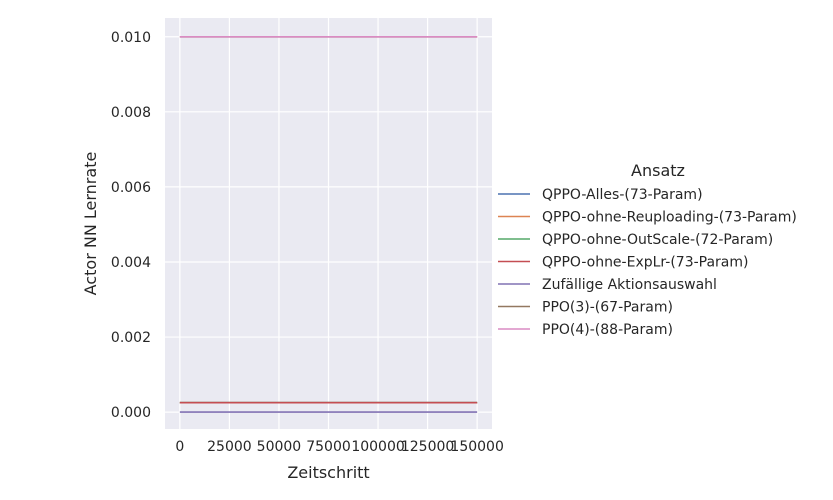 This screenshot has height=500, width=833. Describe the element at coordinates (90, 224) in the screenshot. I see `y-axis-label: Actor NN Lernrate` at that location.